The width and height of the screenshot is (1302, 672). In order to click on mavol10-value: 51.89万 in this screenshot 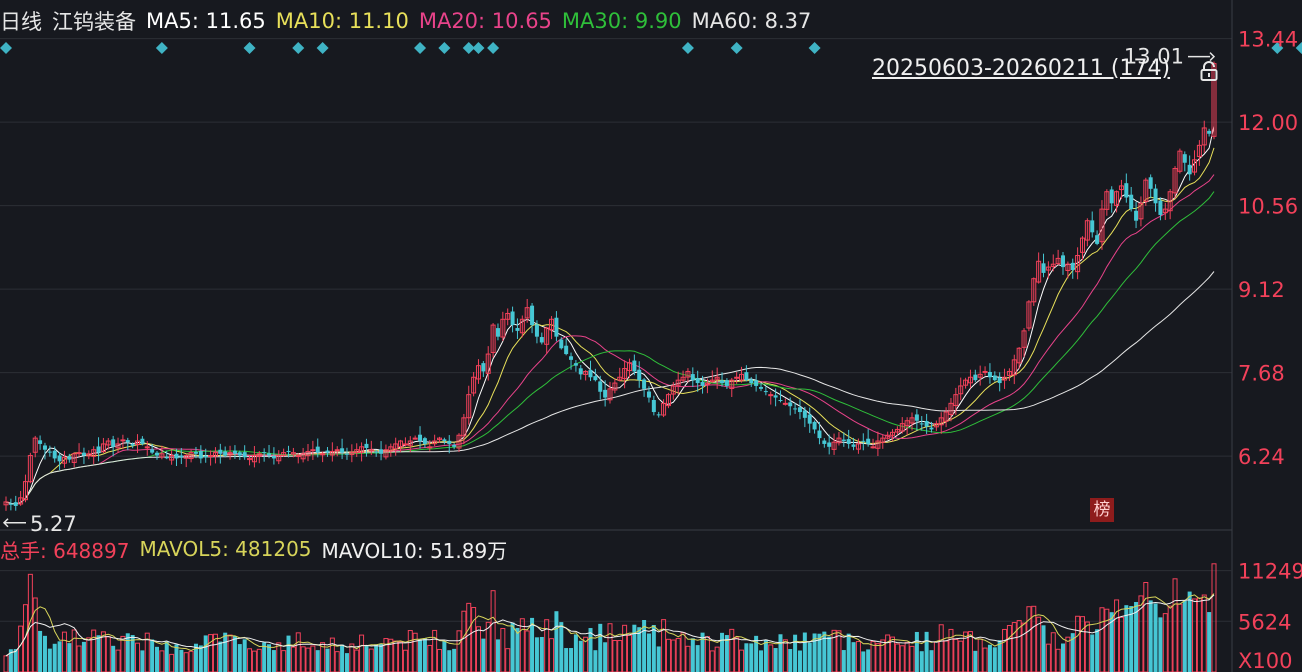, I will do `click(468, 550)`.